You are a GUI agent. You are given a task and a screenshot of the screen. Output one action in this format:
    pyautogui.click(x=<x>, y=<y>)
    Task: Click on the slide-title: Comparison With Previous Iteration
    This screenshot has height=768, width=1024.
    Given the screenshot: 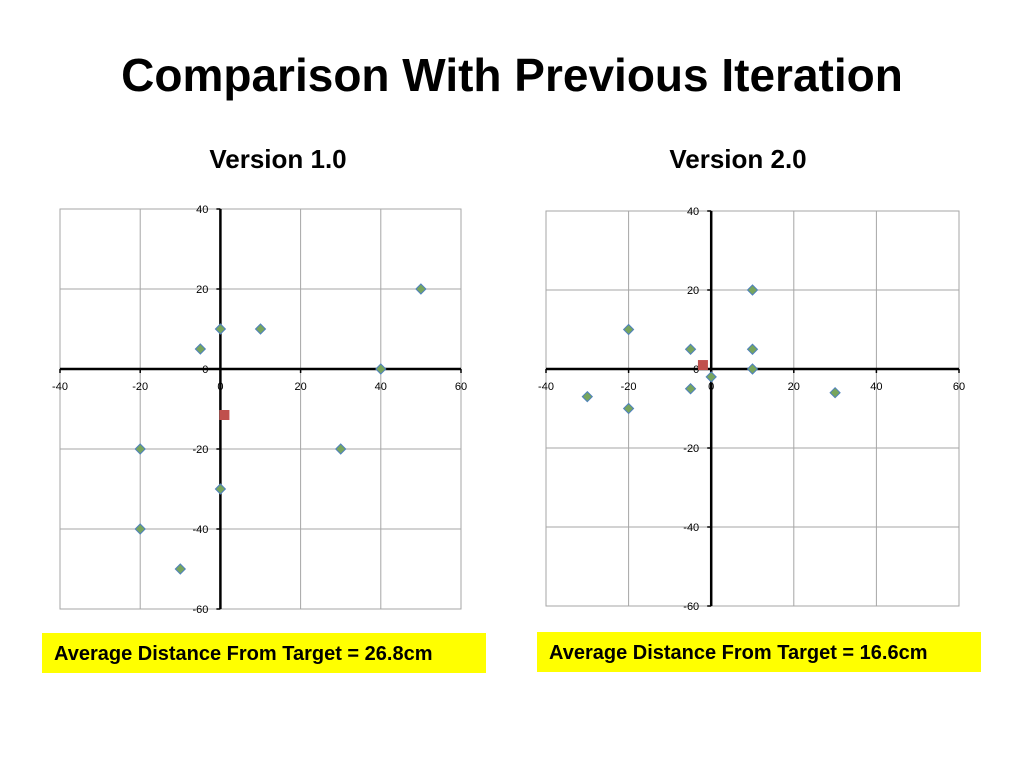 What is the action you would take?
    pyautogui.click(x=512, y=75)
    